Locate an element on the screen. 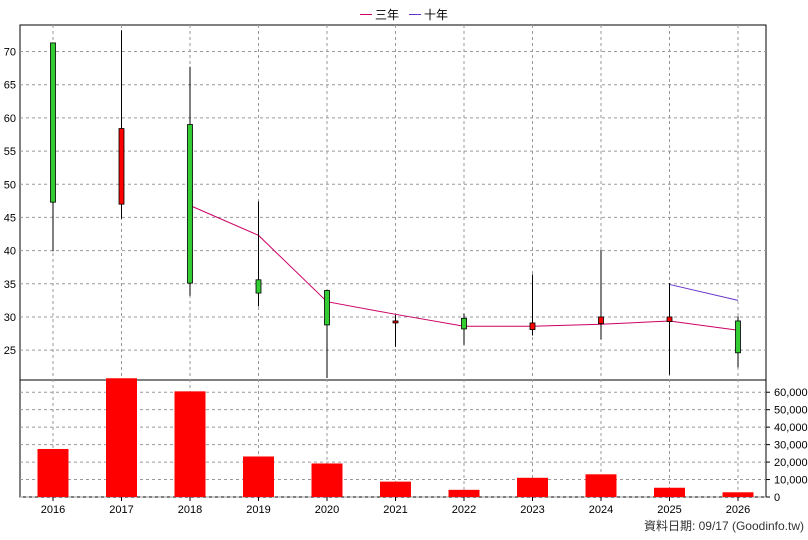 The image size is (808, 540). price-tick-label: 35 is located at coordinates (10, 285).